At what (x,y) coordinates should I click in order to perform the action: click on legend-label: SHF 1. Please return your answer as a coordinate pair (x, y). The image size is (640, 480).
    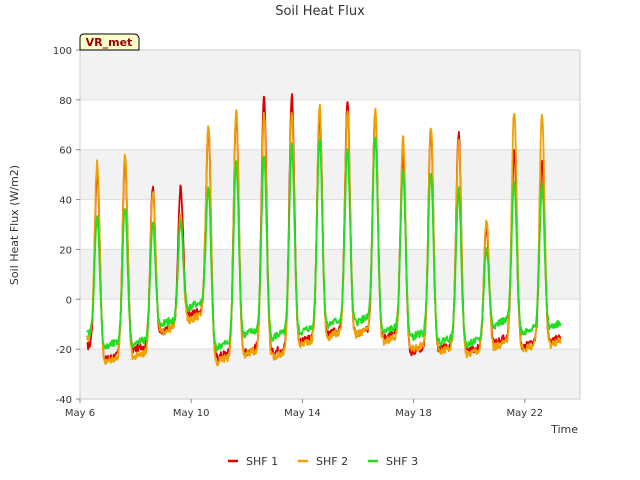
    Looking at the image, I should click on (262, 461).